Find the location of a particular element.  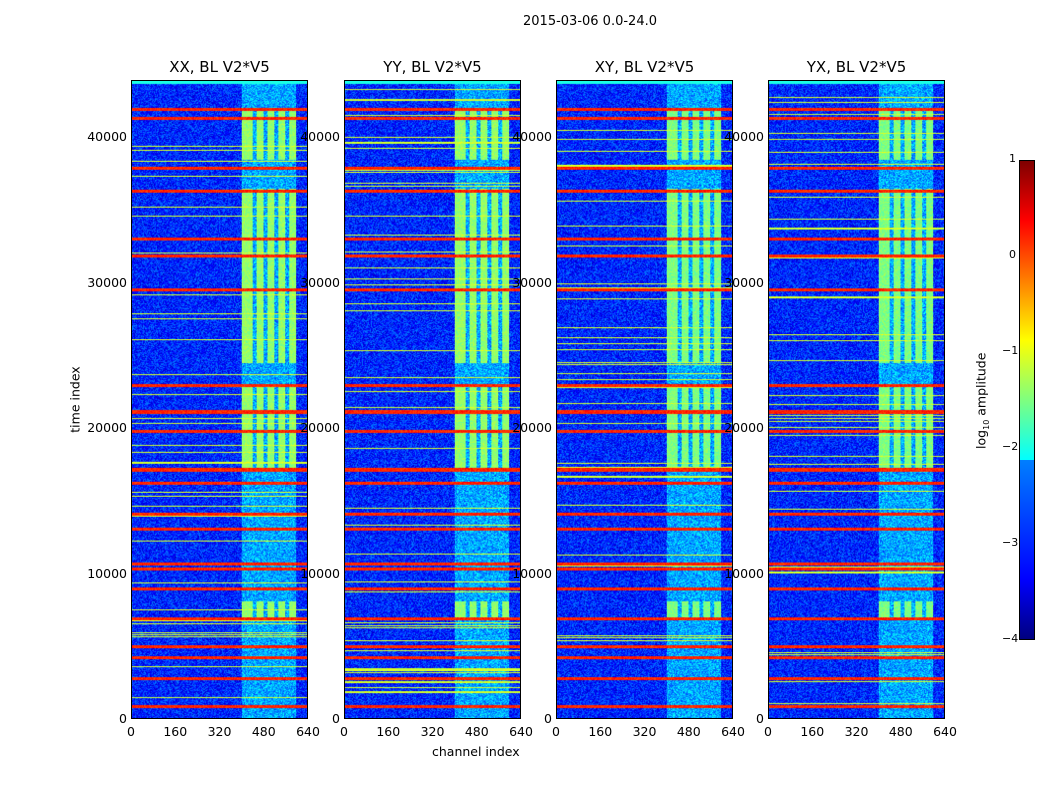

panel-title: YY, BL V2*V5 is located at coordinates (432, 67).